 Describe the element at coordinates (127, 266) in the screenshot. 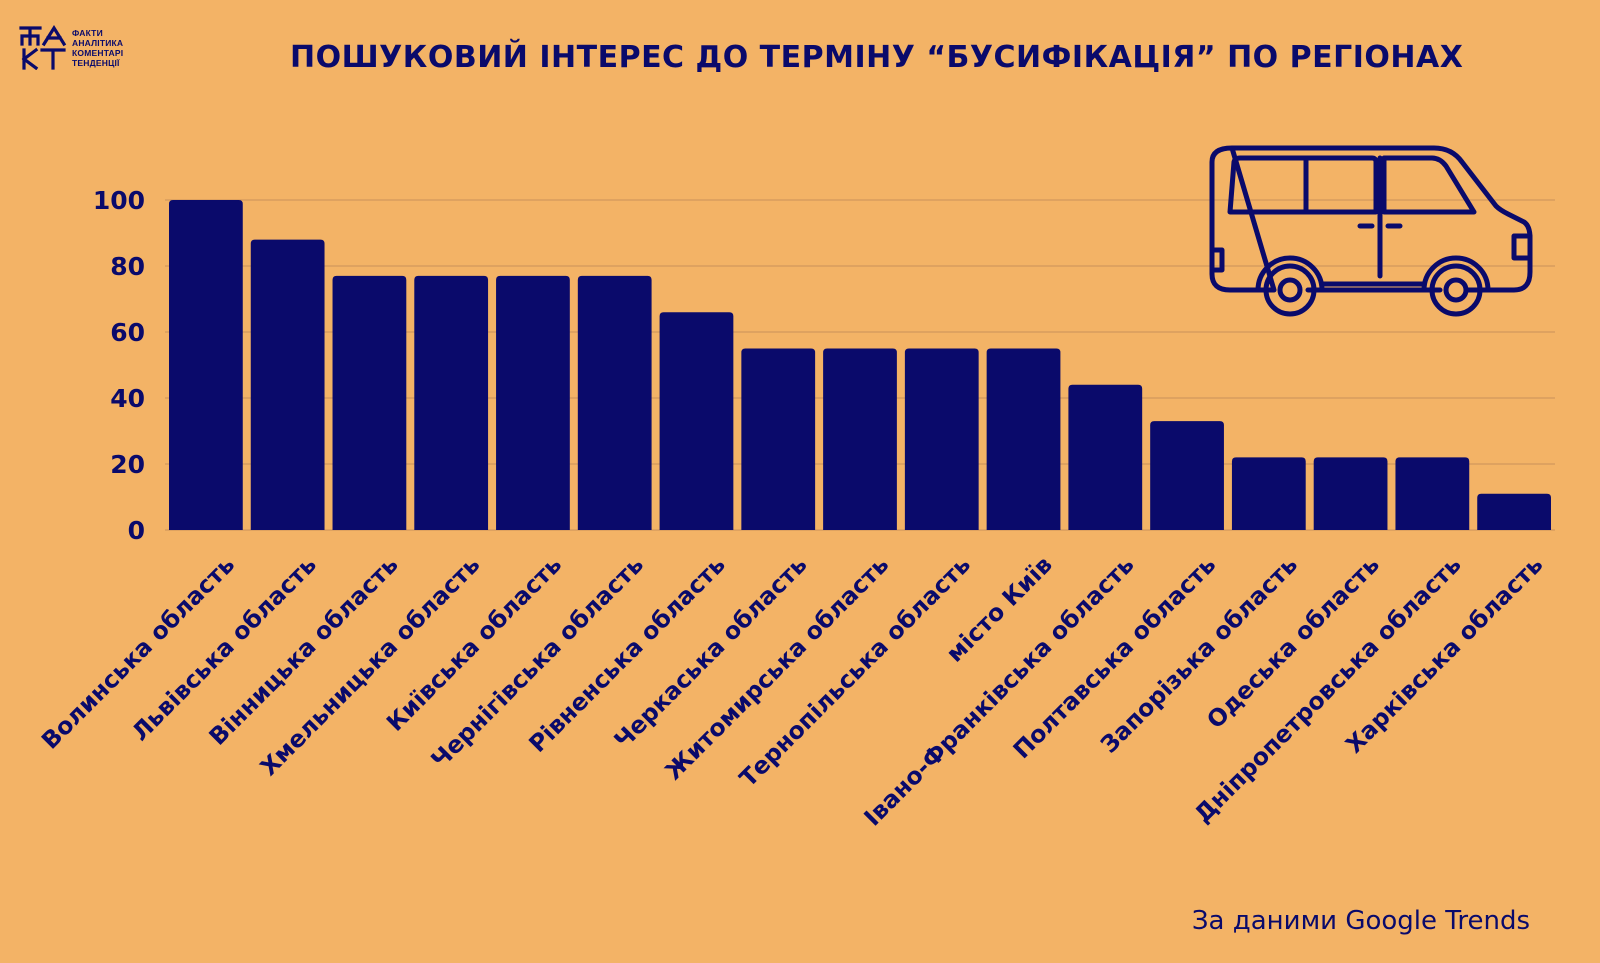

I see `y-tick-label: 80` at that location.